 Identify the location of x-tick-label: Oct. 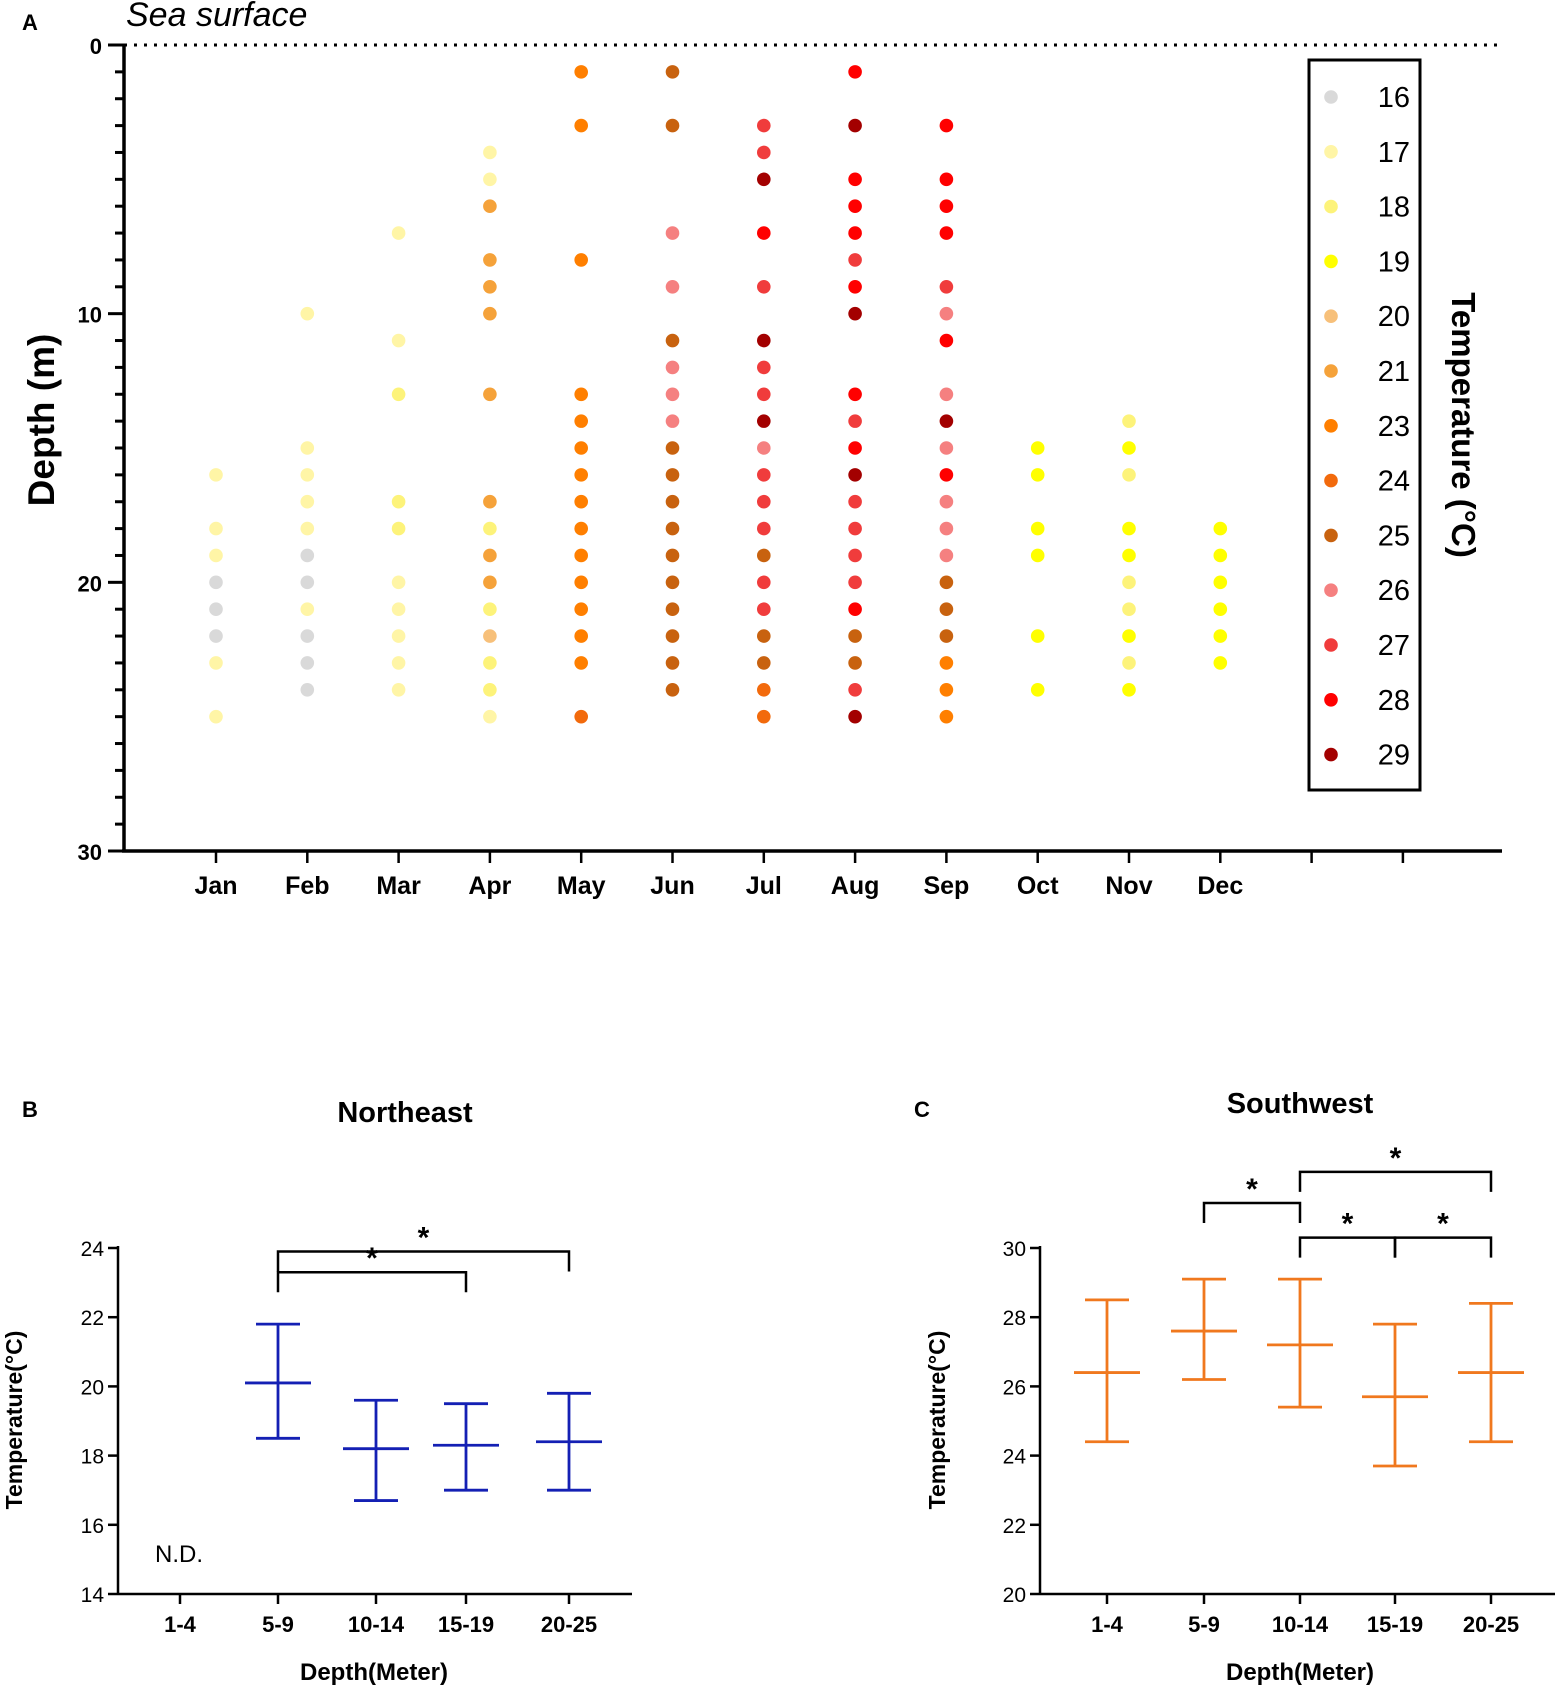
(1038, 886).